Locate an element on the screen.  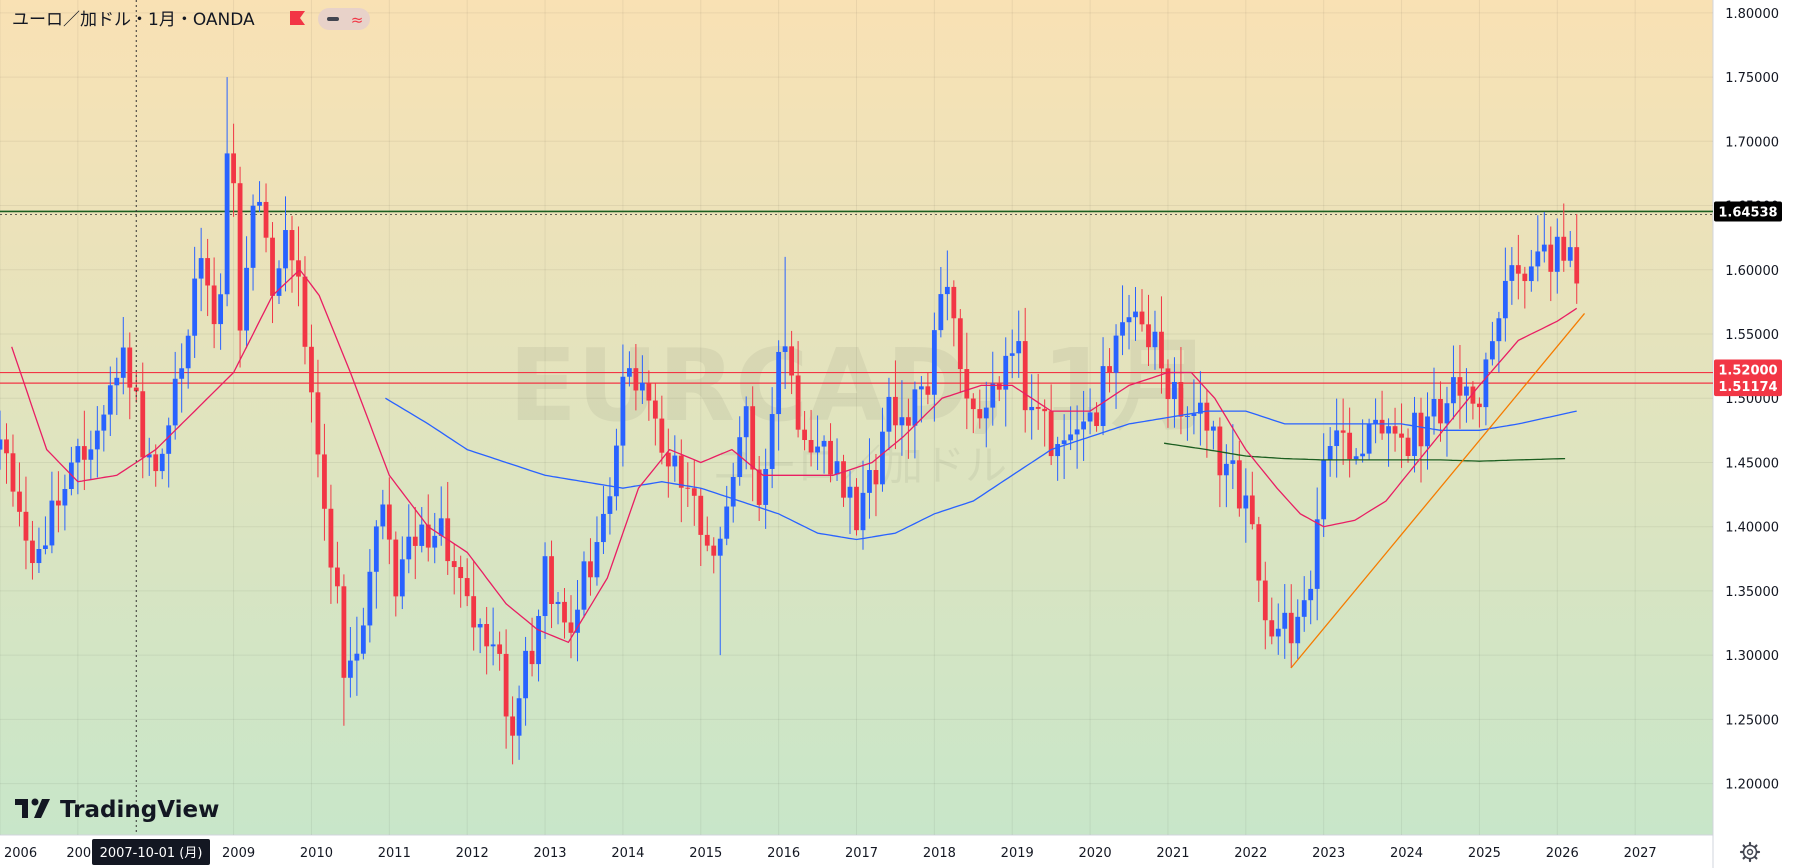
flag-icon is located at coordinates (297, 18).